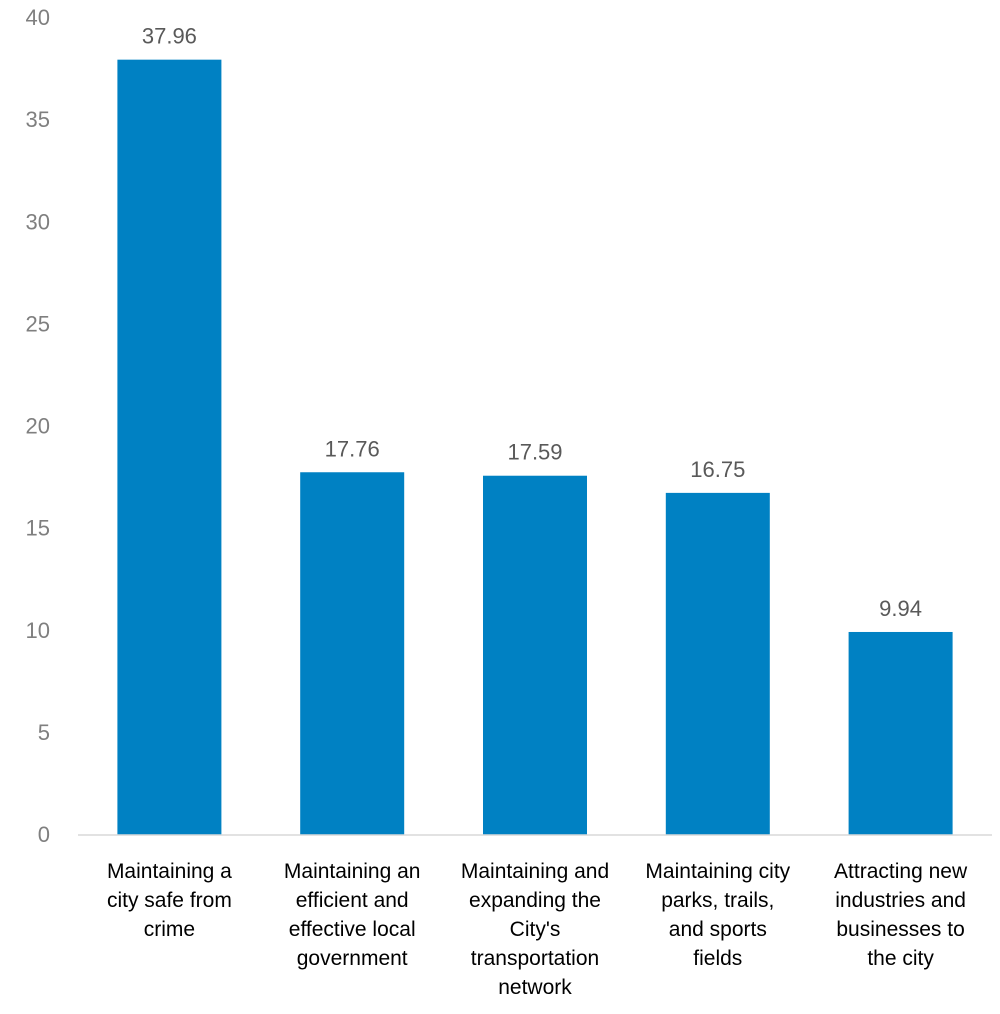  Describe the element at coordinates (38, 630) in the screenshot. I see `y-tick-label: 10` at that location.